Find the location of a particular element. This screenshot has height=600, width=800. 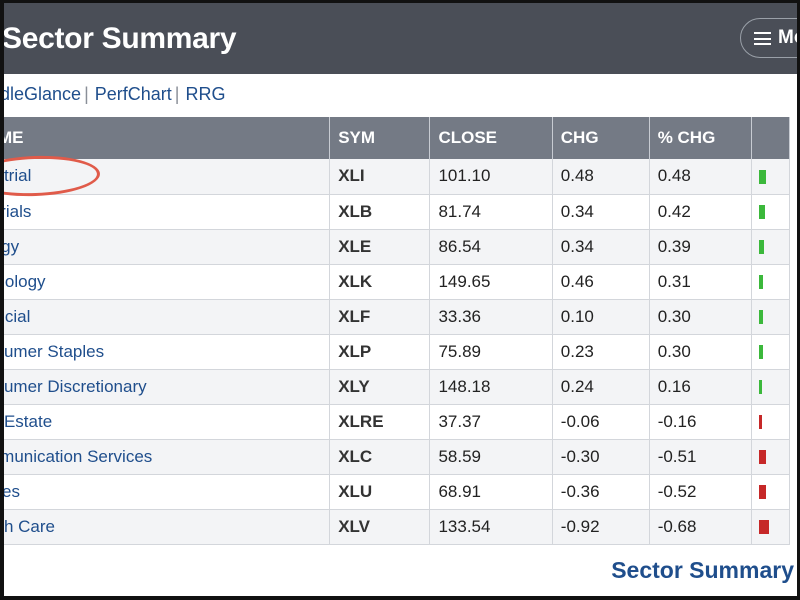

column-header-close: CLOSE is located at coordinates (491, 138).